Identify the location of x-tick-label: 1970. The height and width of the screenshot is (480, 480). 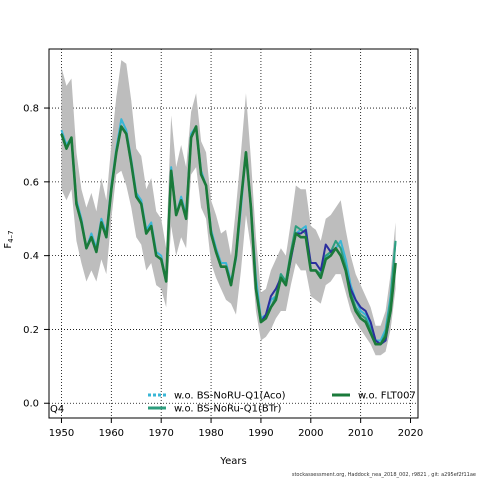
(160, 433).